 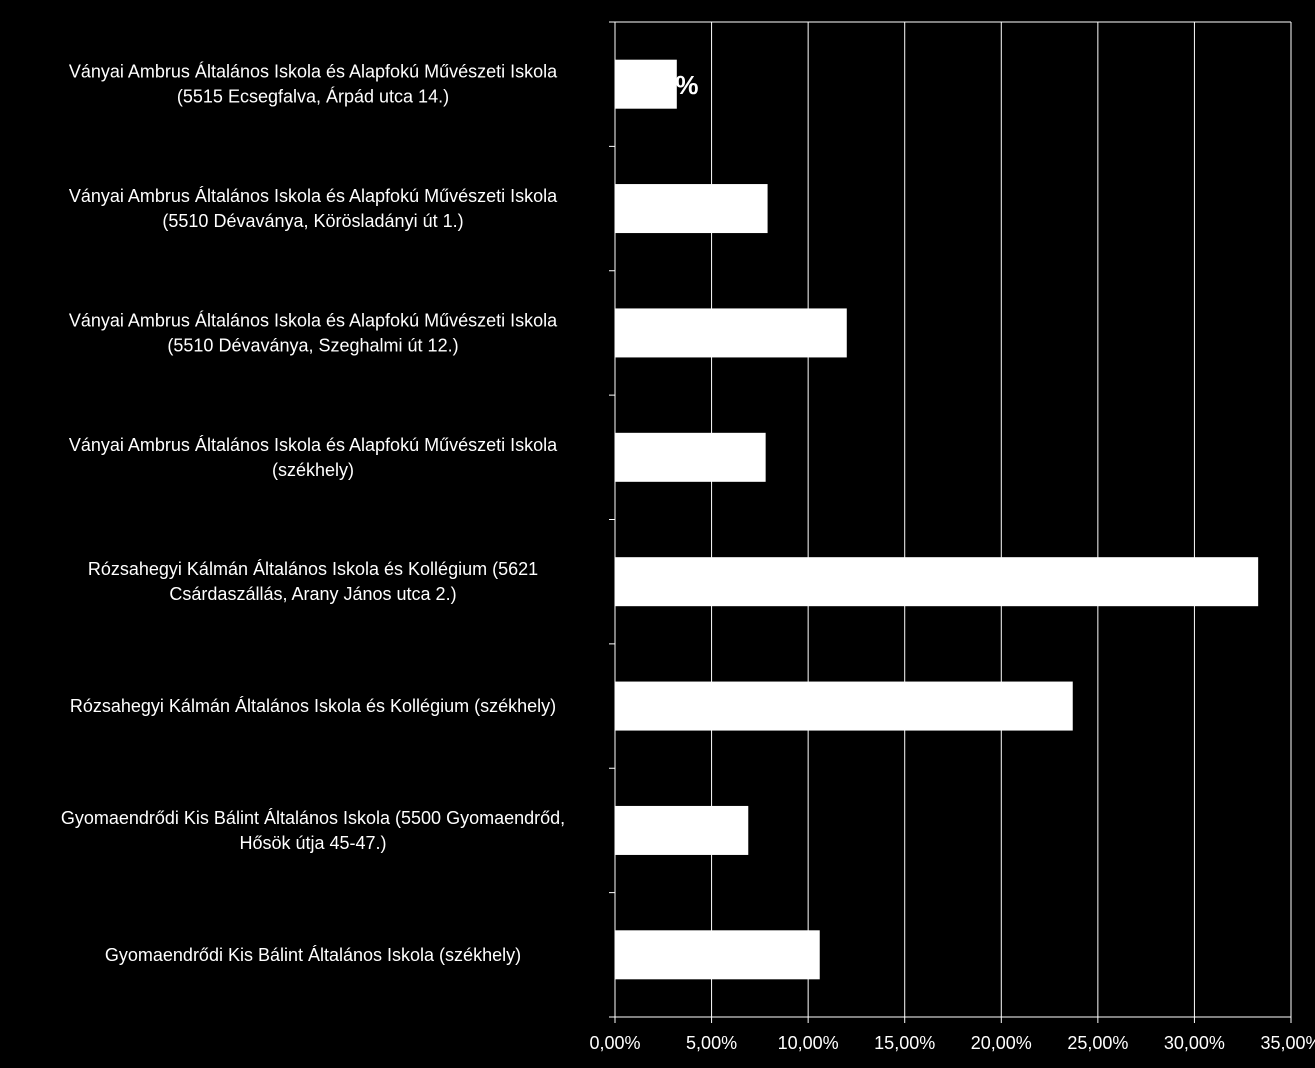 I want to click on category-label-line: Csárdaszállás, Arany János utca 2.), so click(x=312, y=594).